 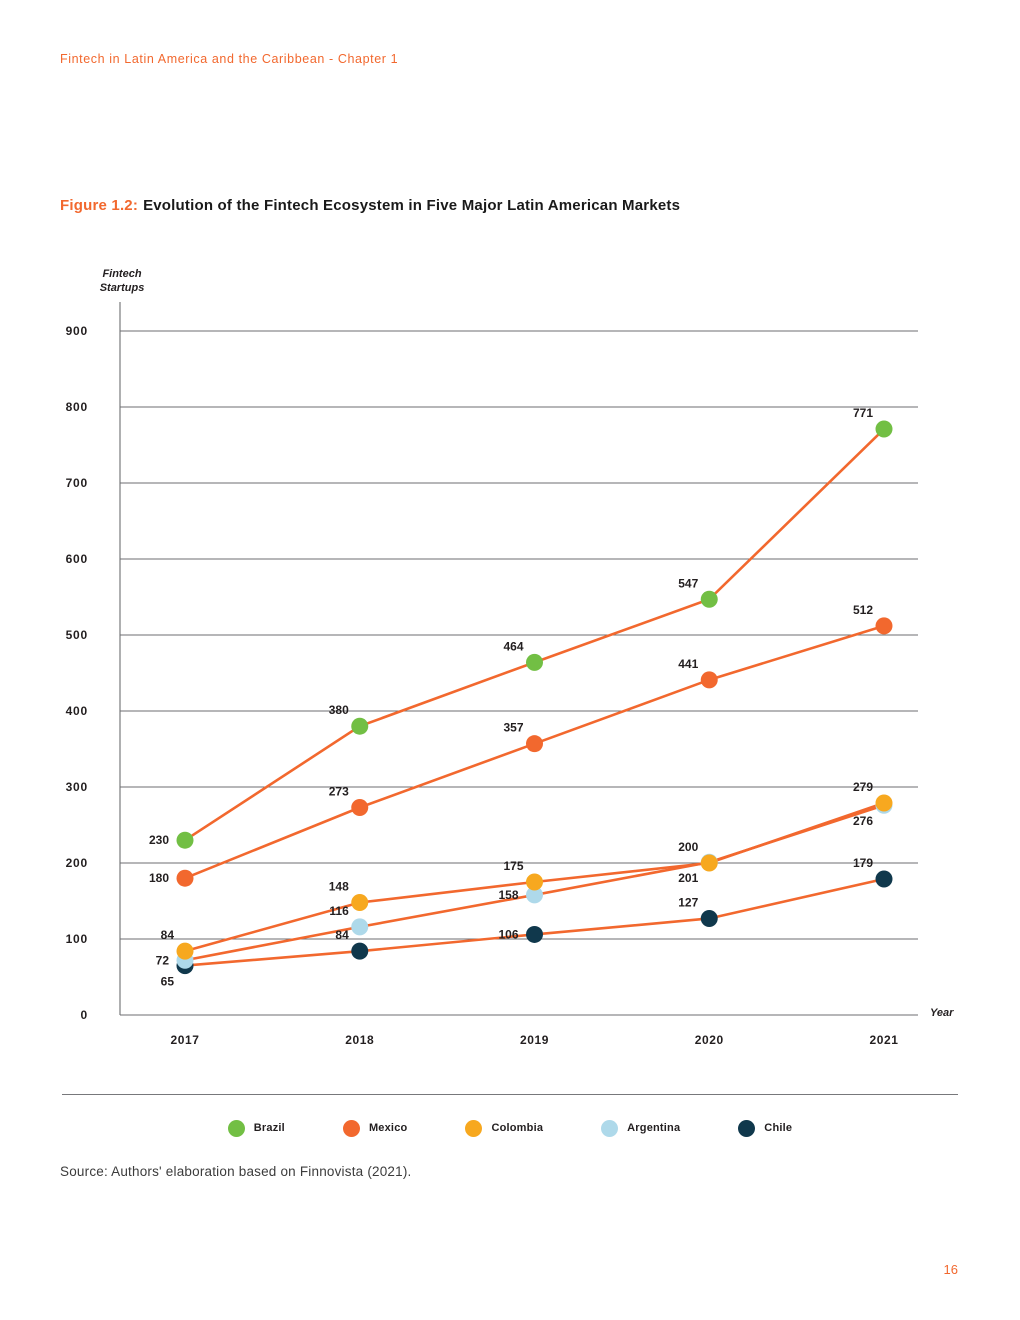 What do you see at coordinates (513, 866) in the screenshot?
I see `data-label-colombia: 175` at bounding box center [513, 866].